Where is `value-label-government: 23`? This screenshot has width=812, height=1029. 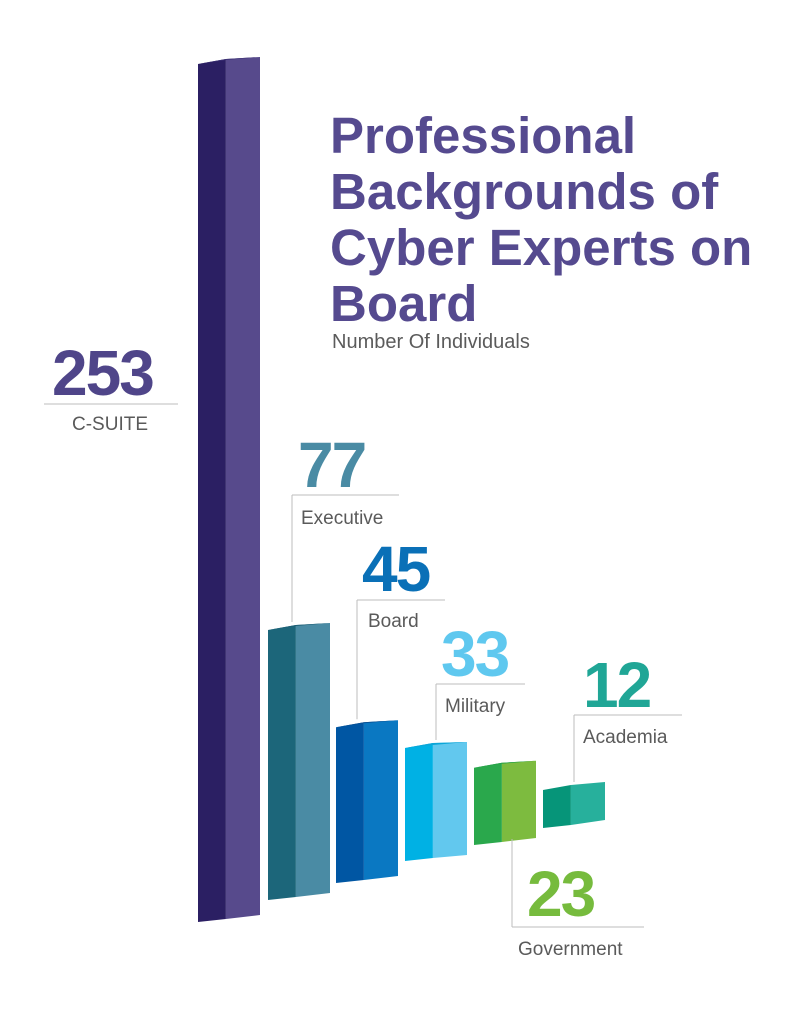 value-label-government: 23 is located at coordinates (561, 894).